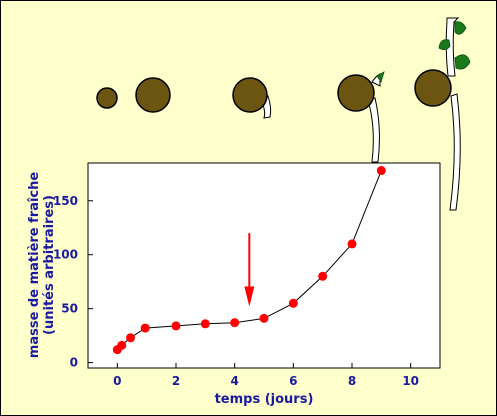 The image size is (497, 416). I want to click on x-tick-label: 2, so click(176, 381).